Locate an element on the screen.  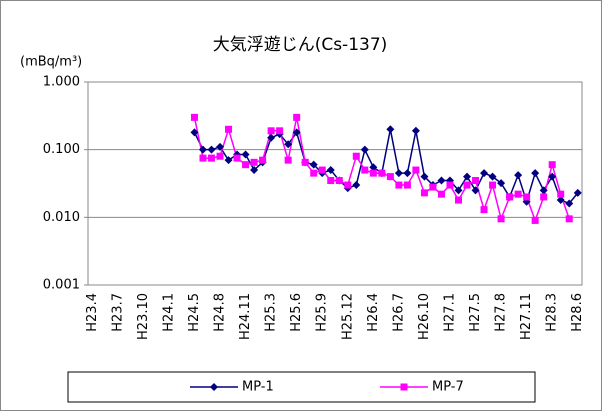
x-tick-label: H25.12 is located at coordinates (347, 316).